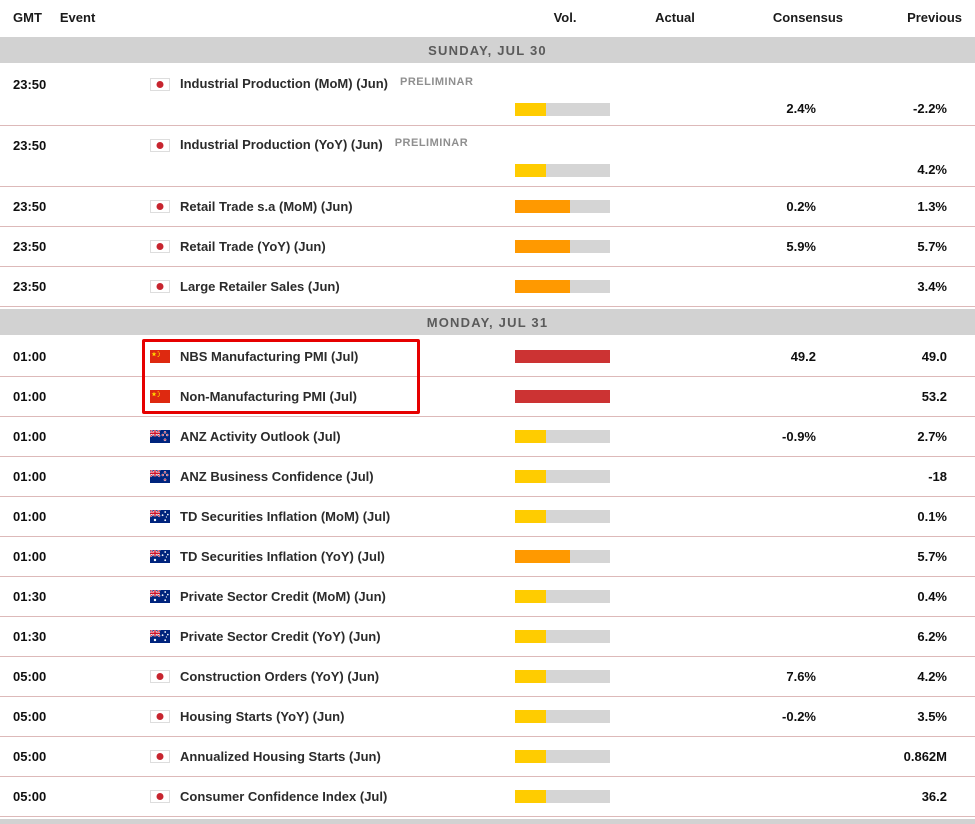 Image resolution: width=975 pixels, height=824 pixels. I want to click on event-row: 01:00 ANZ Business Confidence (Jul) -18, so click(487, 477).